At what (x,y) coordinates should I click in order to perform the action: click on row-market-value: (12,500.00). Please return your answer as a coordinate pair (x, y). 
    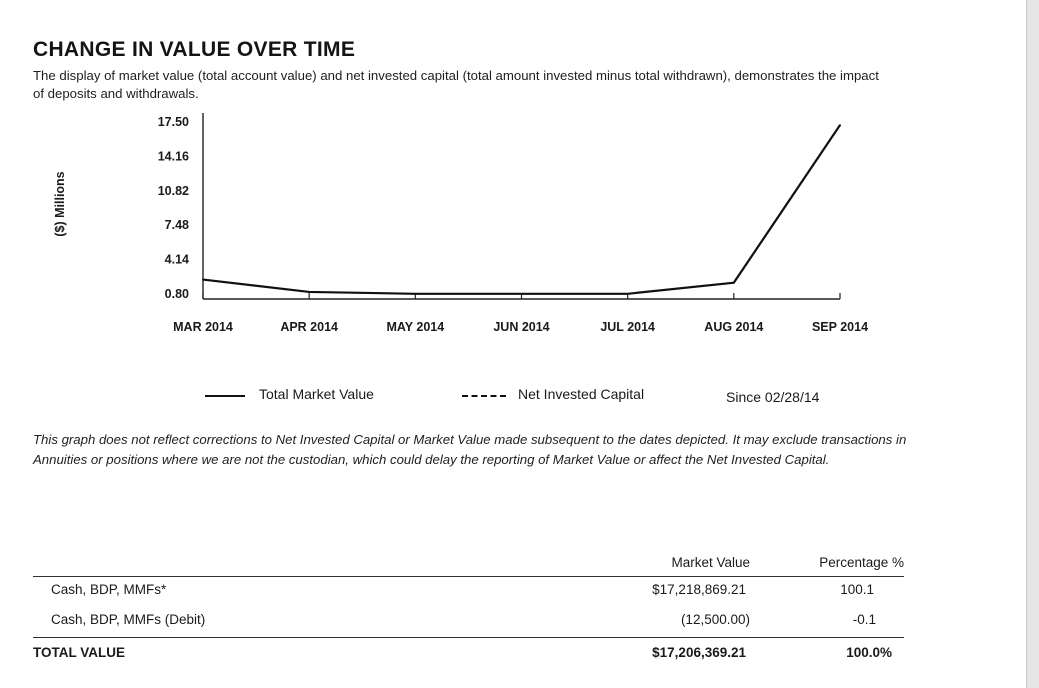
    Looking at the image, I should click on (715, 619).